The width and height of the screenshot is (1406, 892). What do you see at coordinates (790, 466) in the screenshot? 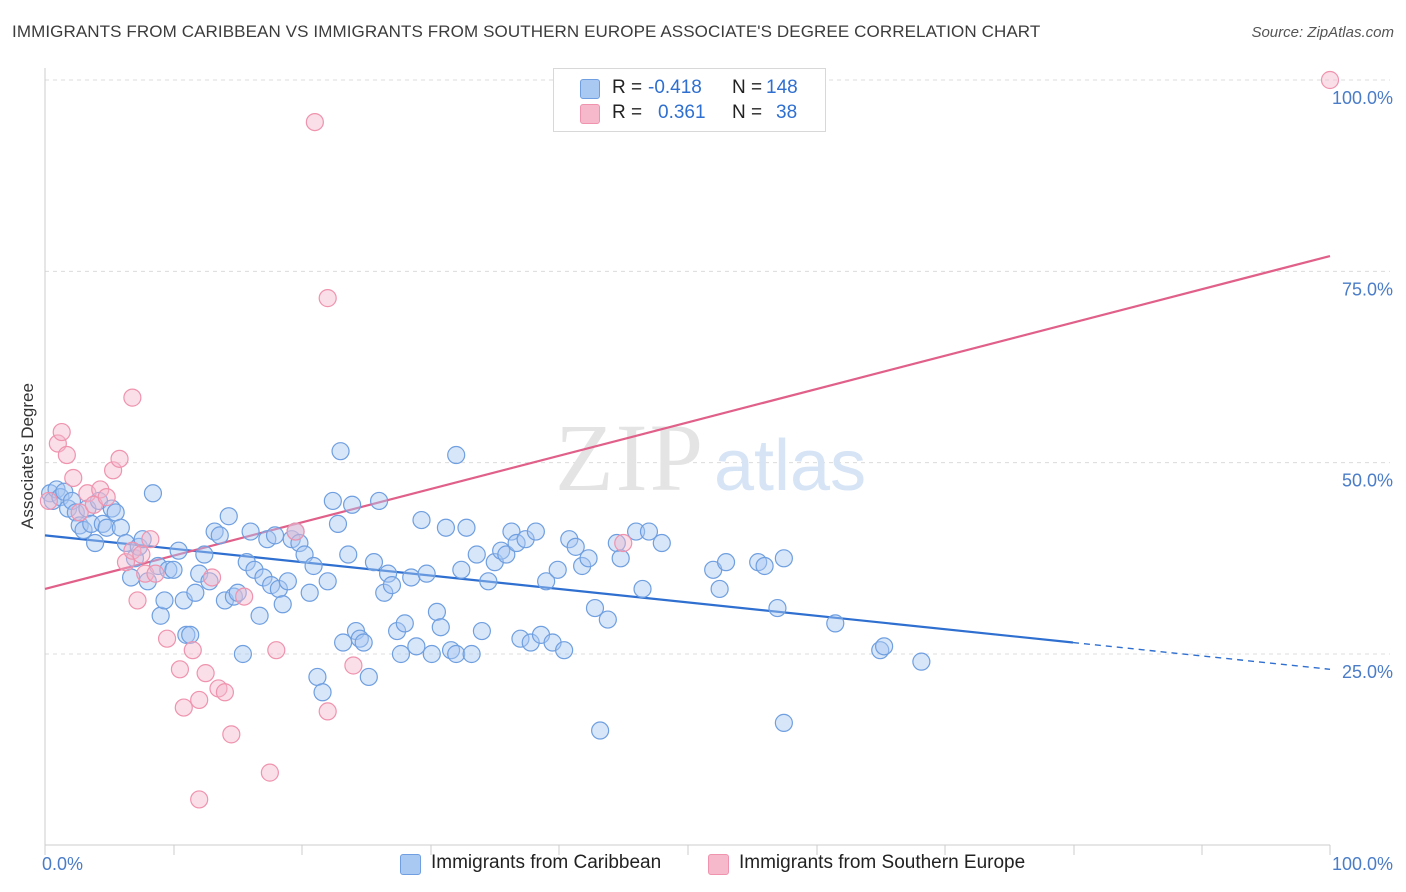
I see `watermark-atlas: atlas` at bounding box center [790, 466].